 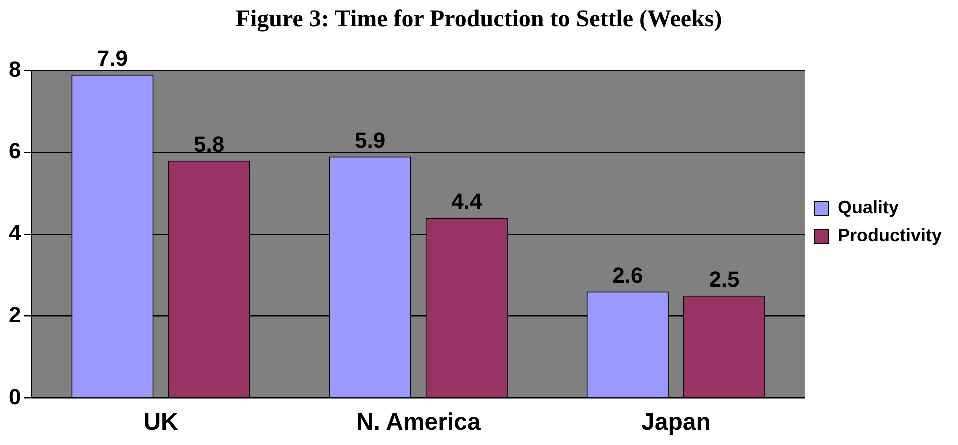 I want to click on data-label: 5.8, so click(x=209, y=144).